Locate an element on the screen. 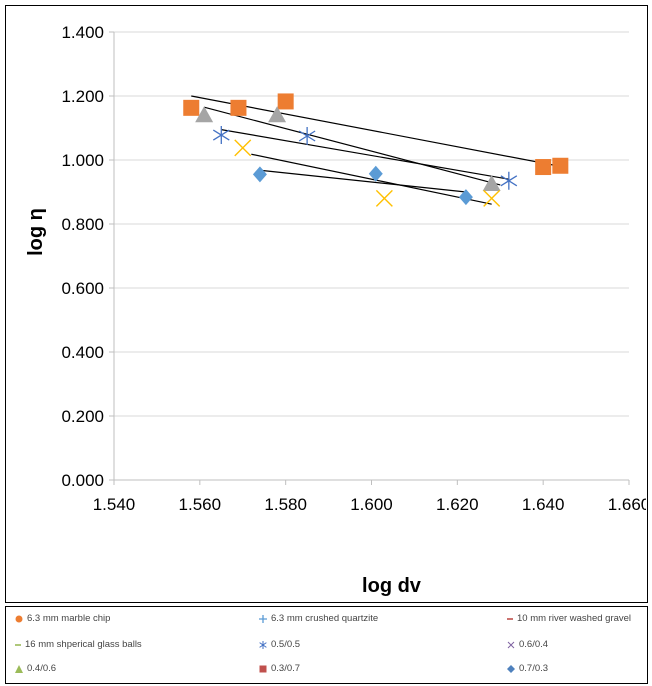 This screenshot has height=686, width=652. y-tick-label: 0.800 is located at coordinates (82, 224).